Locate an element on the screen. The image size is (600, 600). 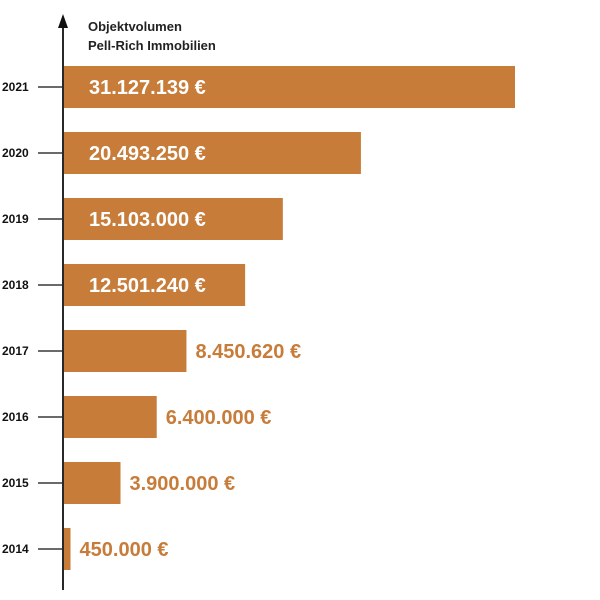
year-label: 2017 is located at coordinates (15, 351).